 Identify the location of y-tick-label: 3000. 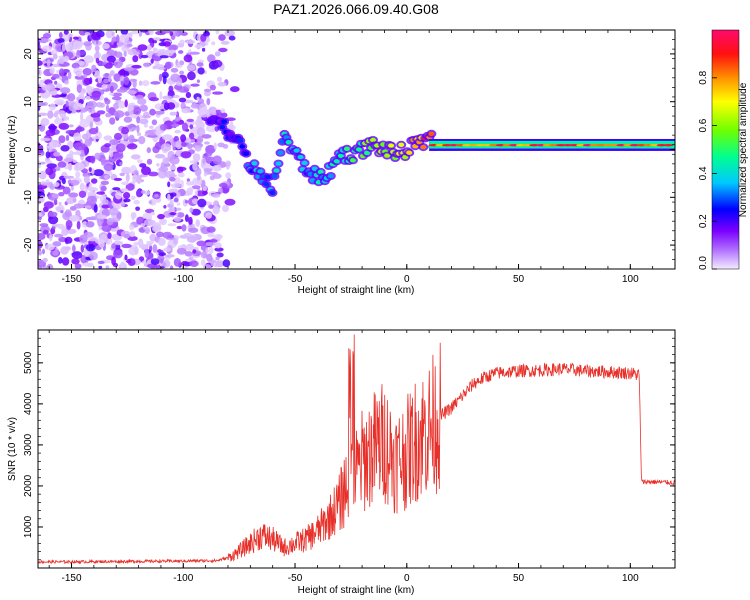
(28, 444).